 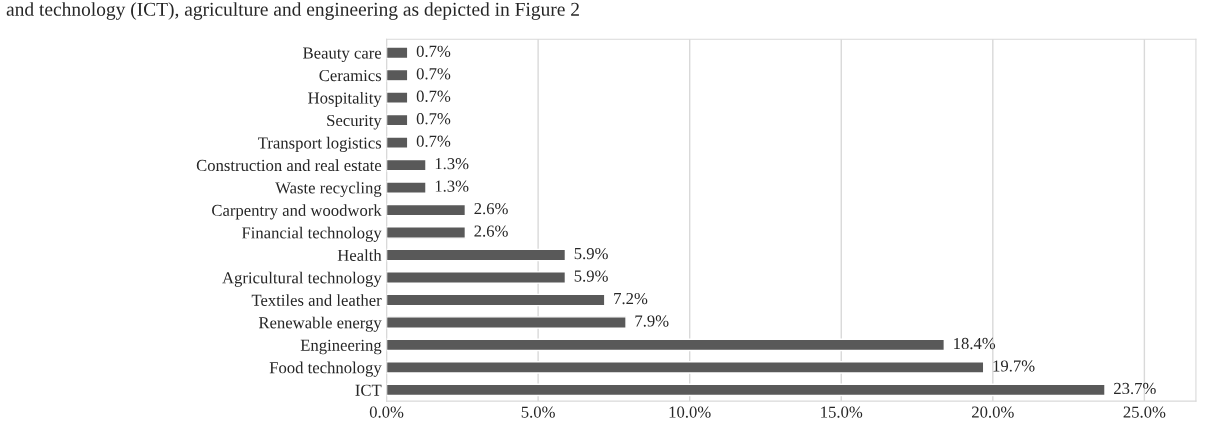 What do you see at coordinates (316, 300) in the screenshot?
I see `y-tick-label: Textiles and leather` at bounding box center [316, 300].